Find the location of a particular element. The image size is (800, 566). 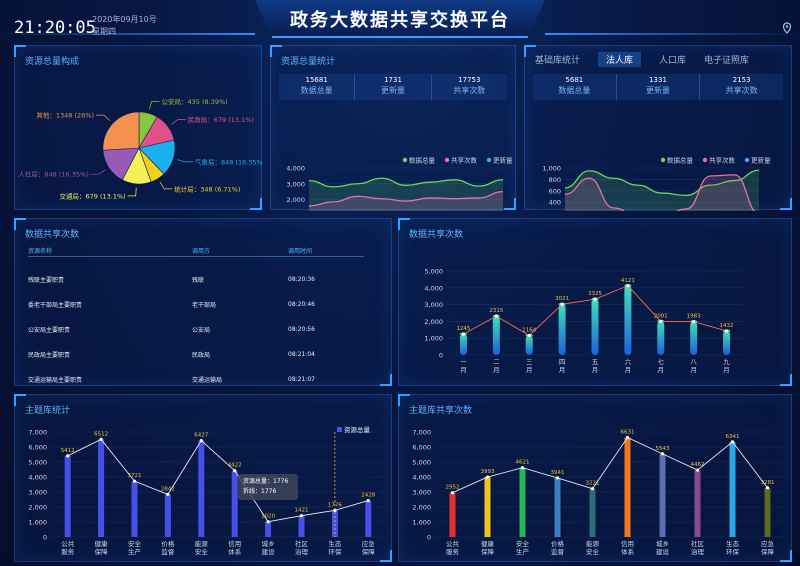

tab-population: 人口库 is located at coordinates (673, 61).